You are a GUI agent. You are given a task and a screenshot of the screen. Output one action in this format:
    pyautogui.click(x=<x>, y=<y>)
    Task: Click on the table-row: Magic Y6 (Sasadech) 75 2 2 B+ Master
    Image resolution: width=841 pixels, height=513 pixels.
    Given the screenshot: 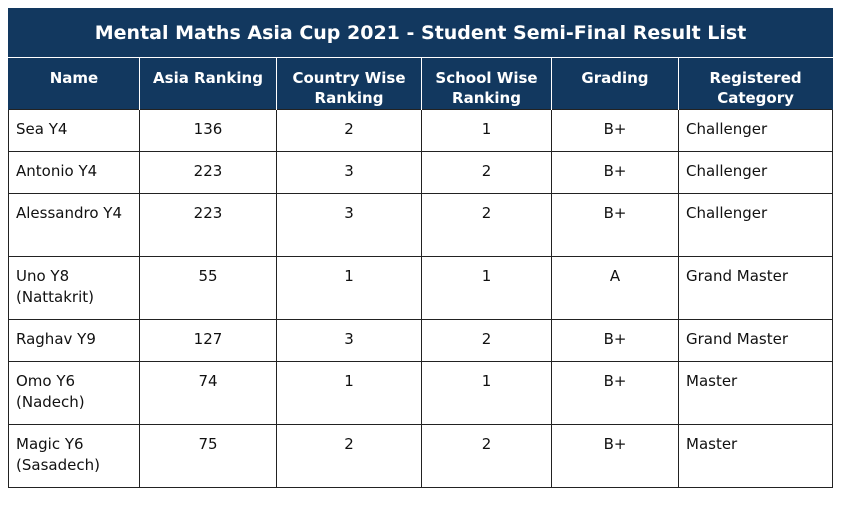 What is the action you would take?
    pyautogui.click(x=421, y=456)
    